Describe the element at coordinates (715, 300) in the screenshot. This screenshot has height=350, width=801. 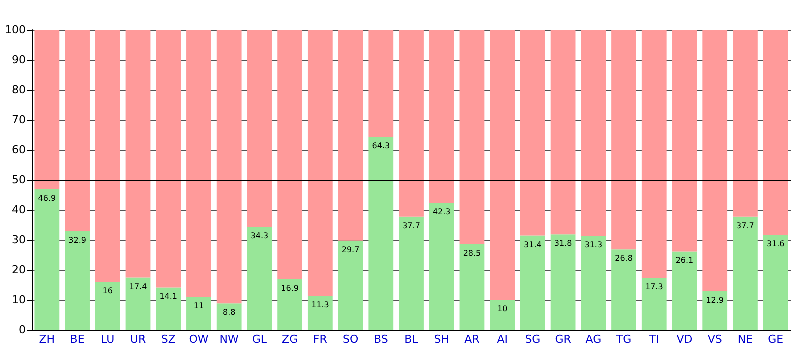
I see `data-label: 12.9` at that location.